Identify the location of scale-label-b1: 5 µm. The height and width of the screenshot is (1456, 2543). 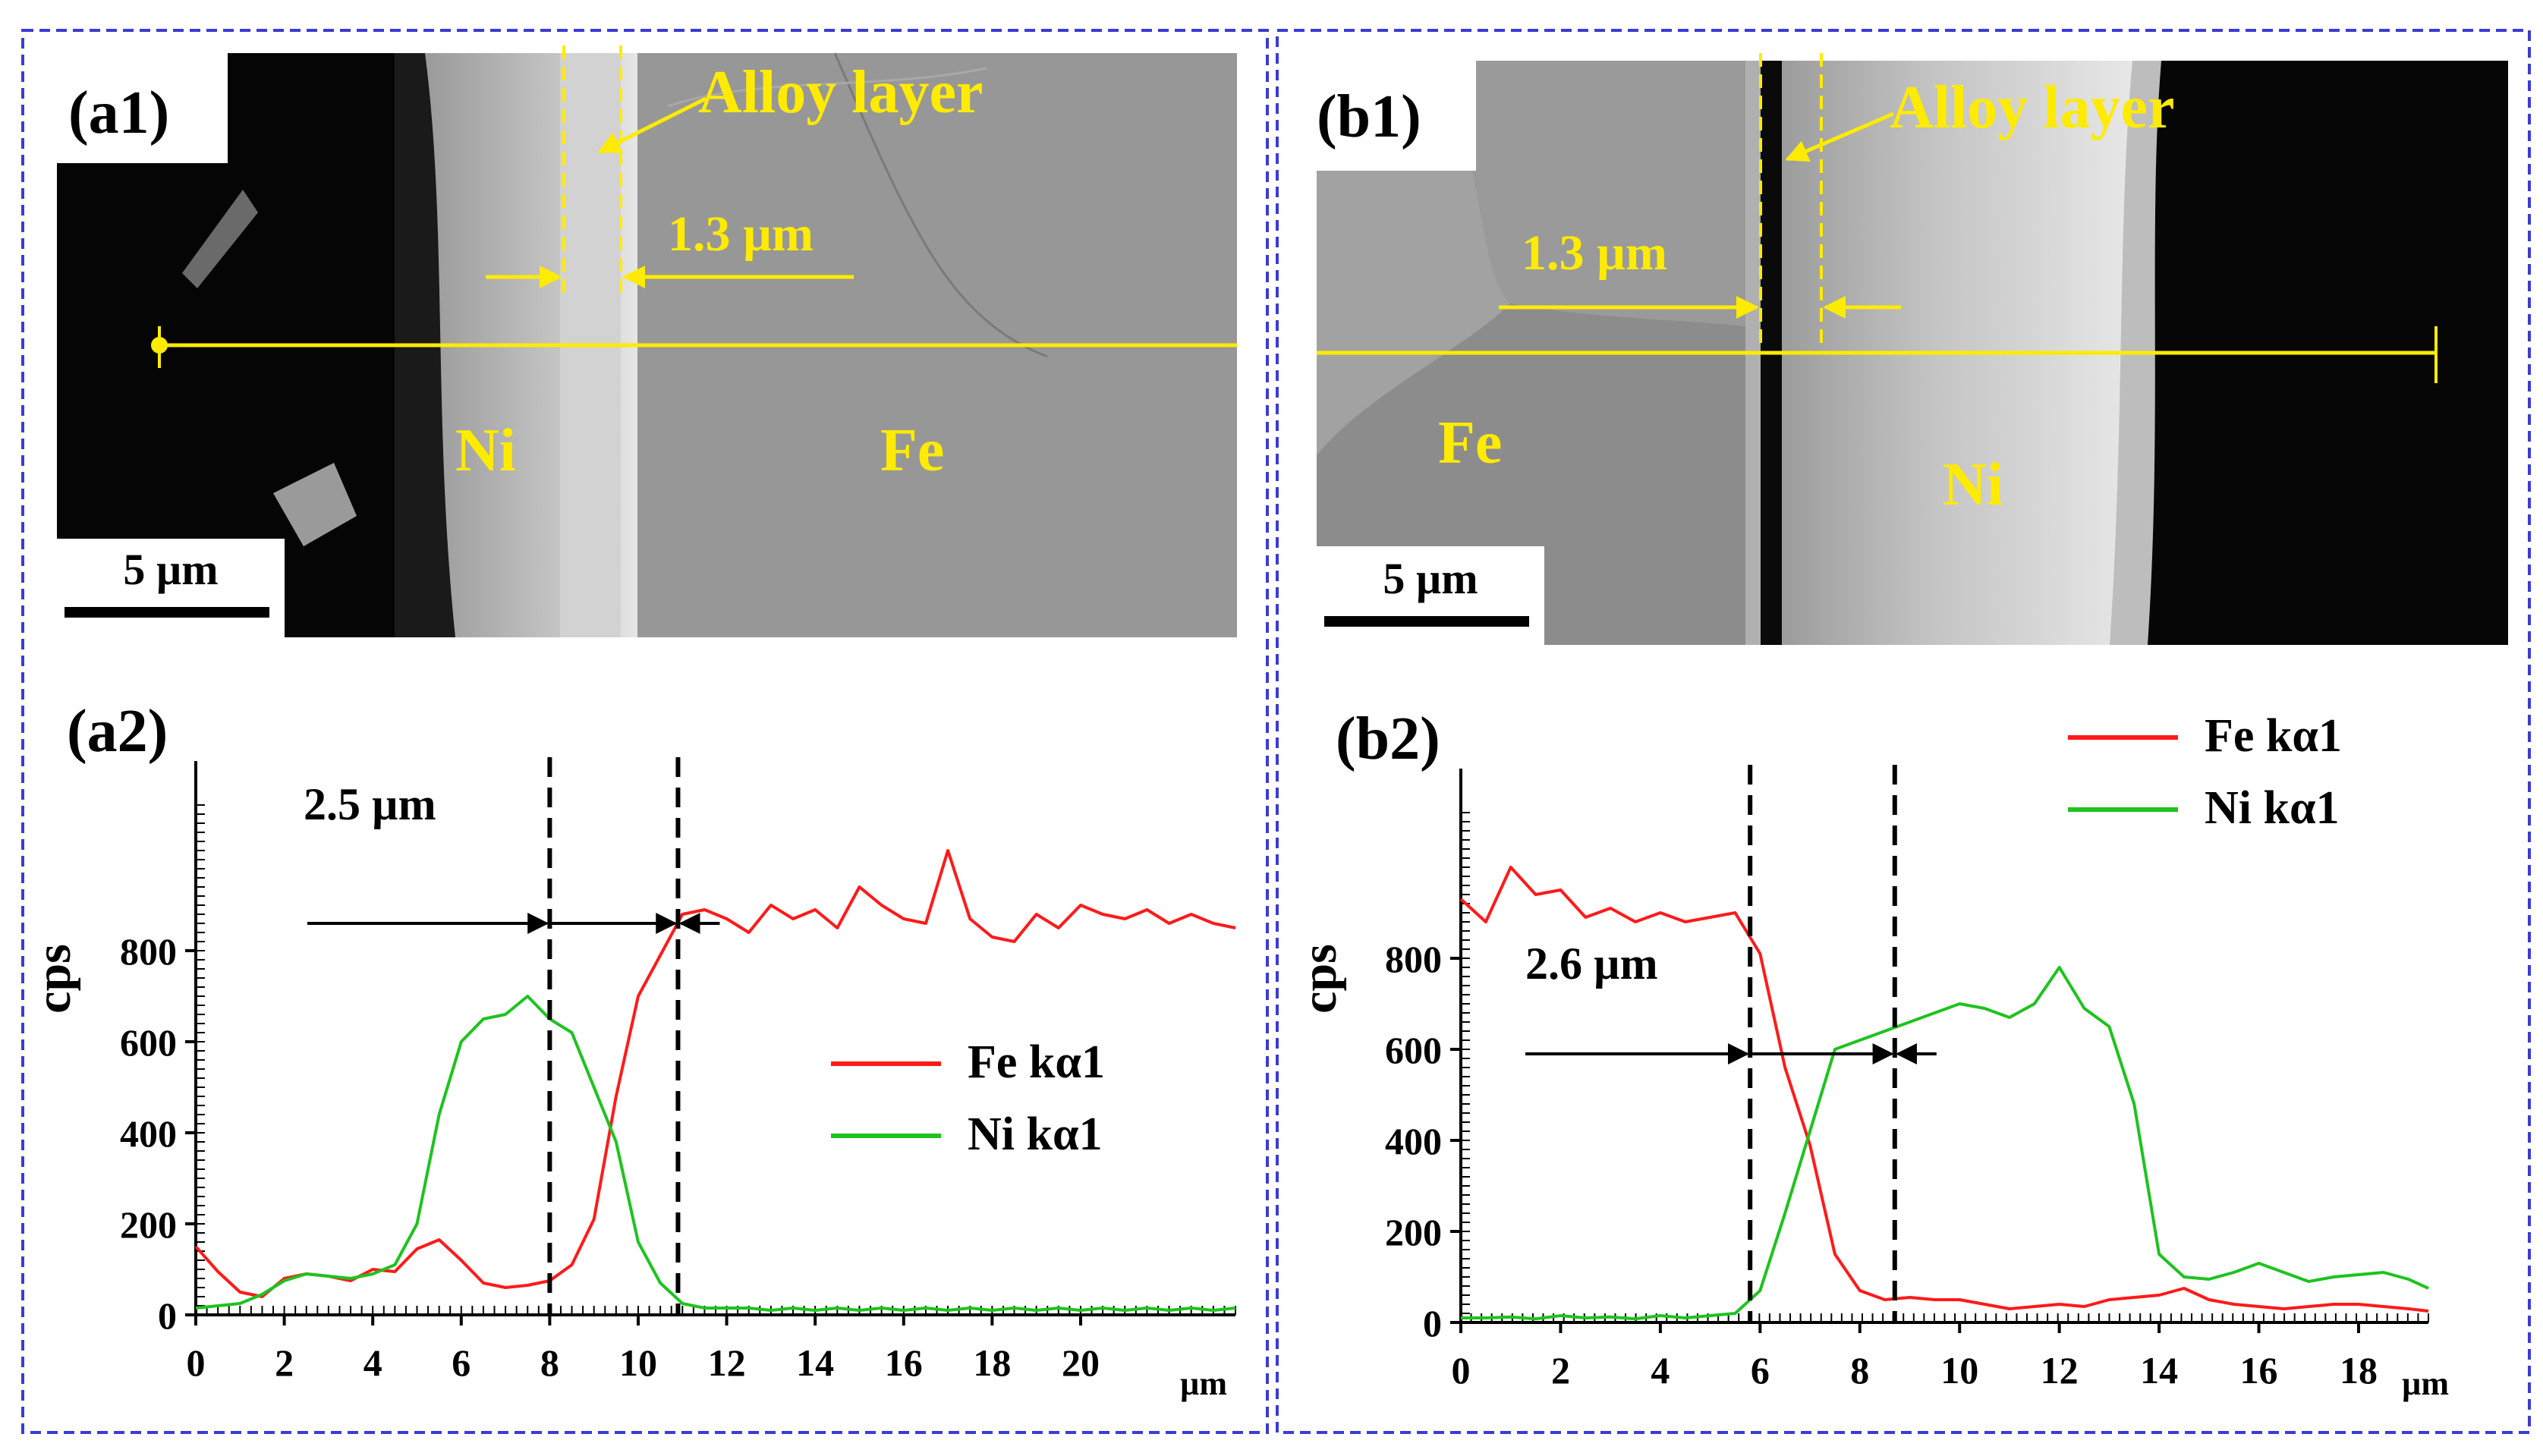
(1430, 578).